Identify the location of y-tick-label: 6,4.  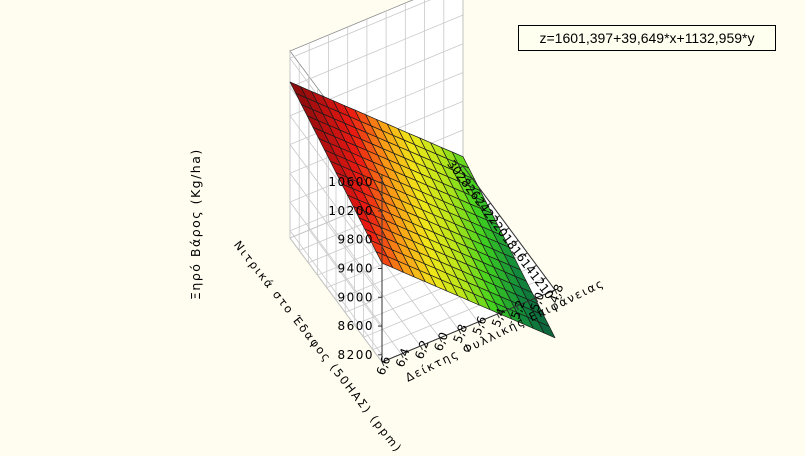
(403, 357).